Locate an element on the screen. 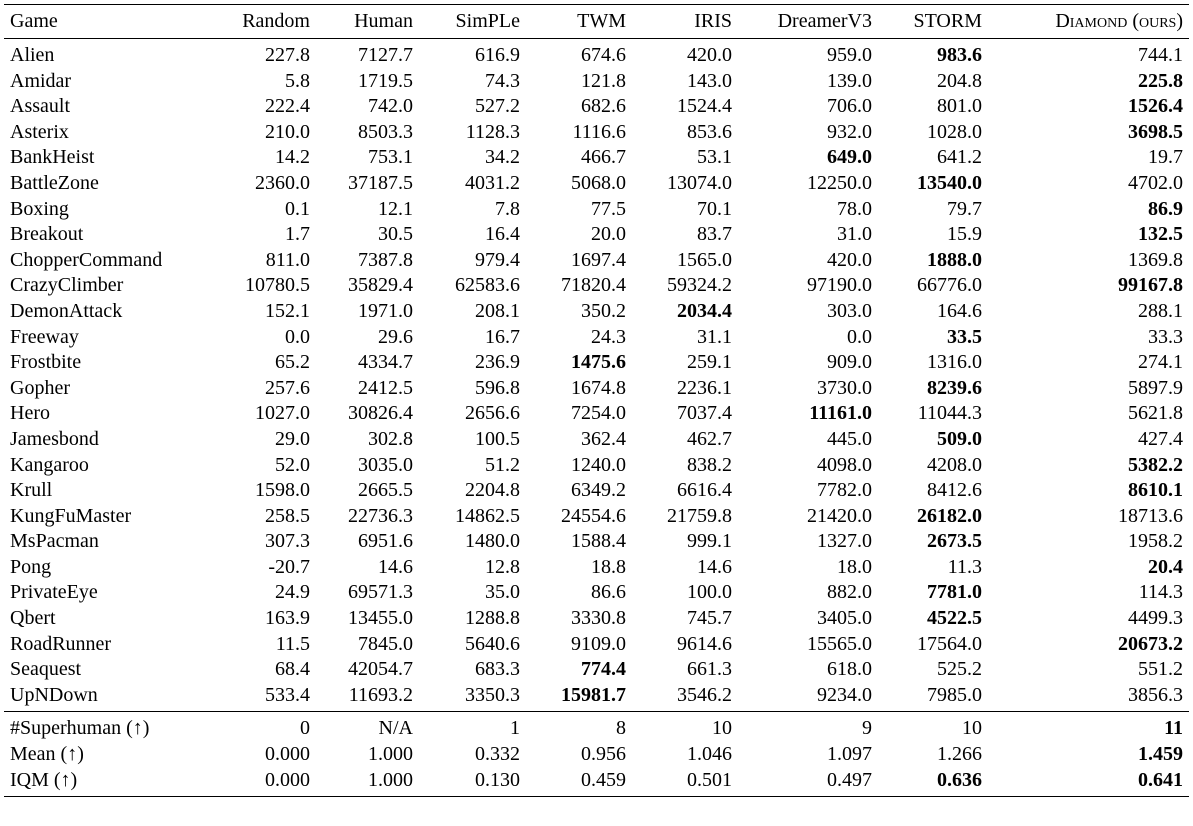  score-cell: 753.1 is located at coordinates (390, 157).